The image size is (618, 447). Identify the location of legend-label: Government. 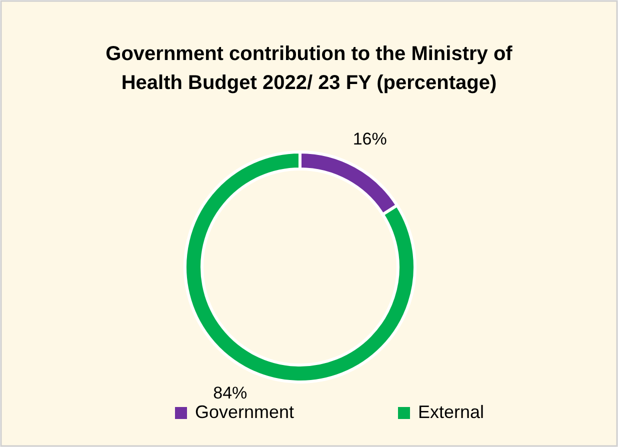
(244, 412).